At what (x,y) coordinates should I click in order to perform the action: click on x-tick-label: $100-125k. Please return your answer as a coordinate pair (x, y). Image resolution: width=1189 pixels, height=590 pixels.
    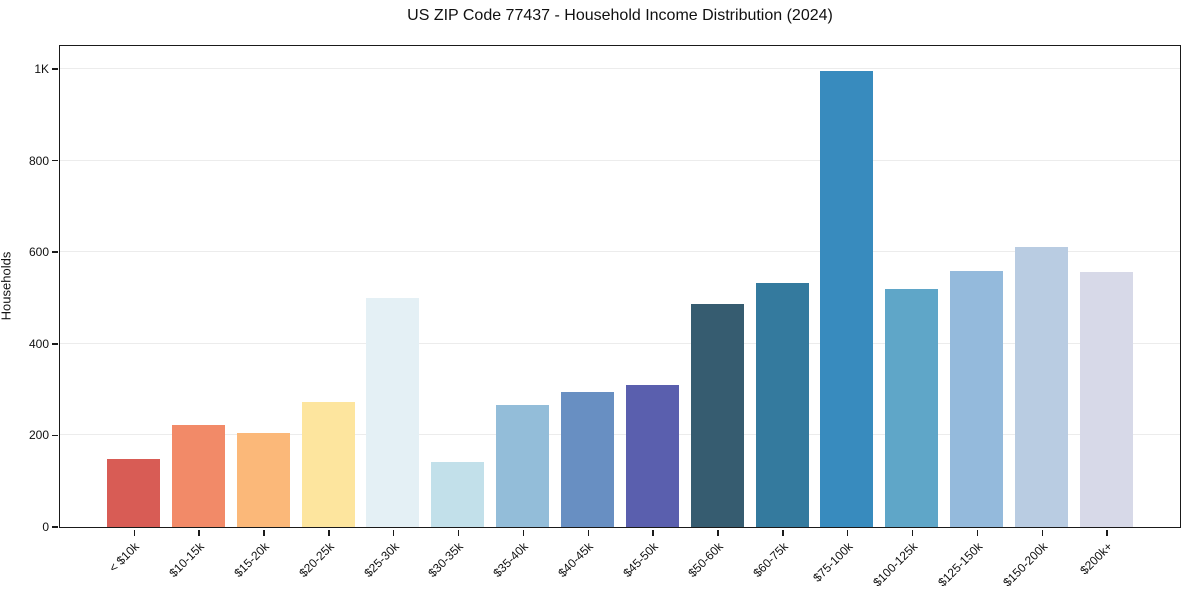
    Looking at the image, I should click on (895, 564).